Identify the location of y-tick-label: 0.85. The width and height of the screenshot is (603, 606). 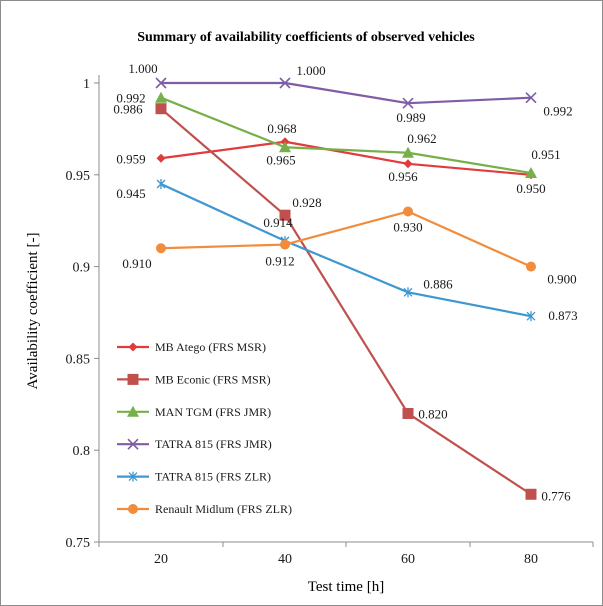
(78, 359).